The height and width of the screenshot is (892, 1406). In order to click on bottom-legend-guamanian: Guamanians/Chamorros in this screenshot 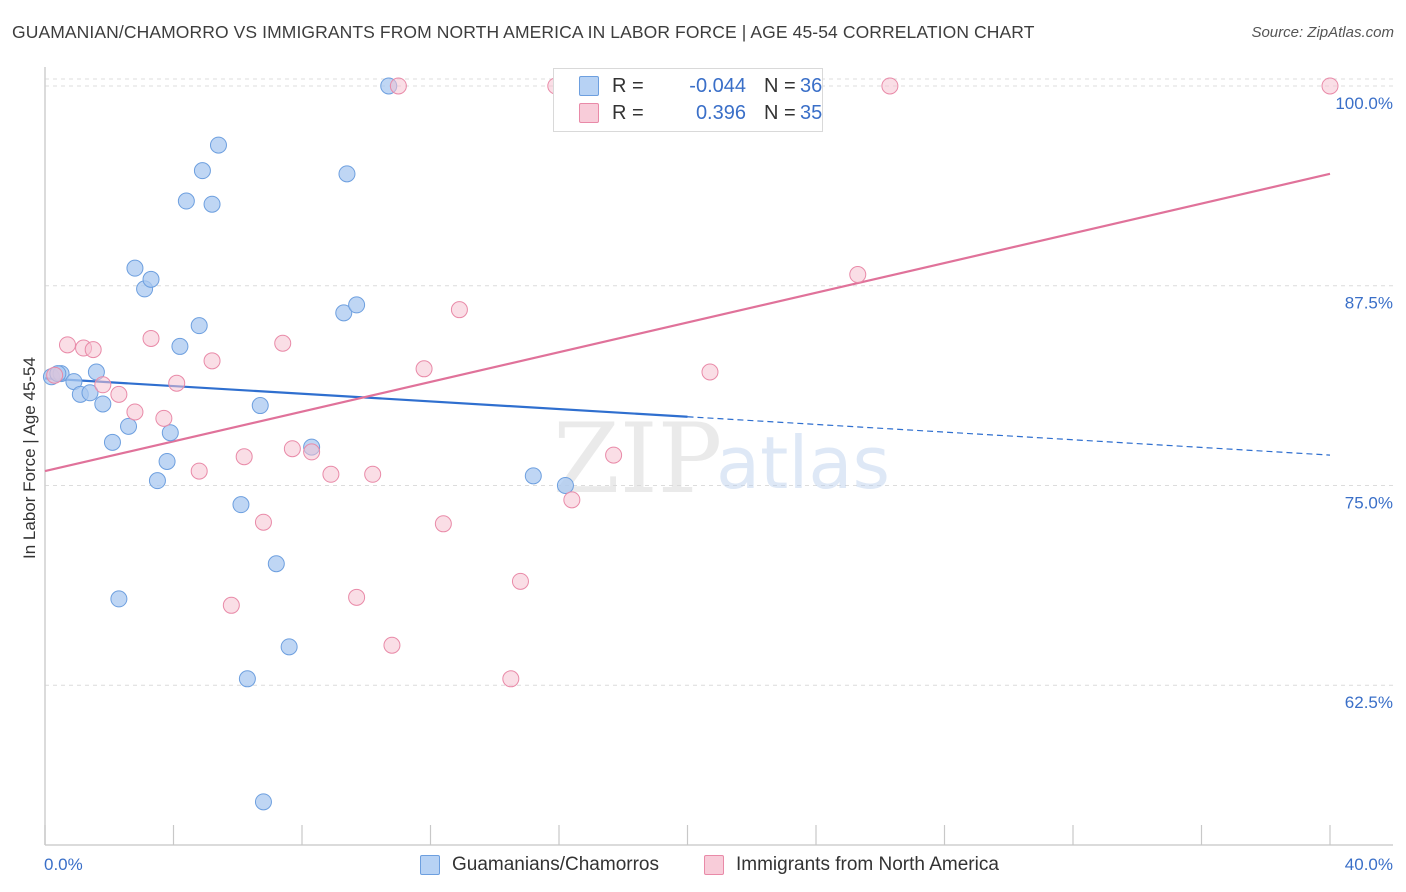, I will do `click(539, 865)`.